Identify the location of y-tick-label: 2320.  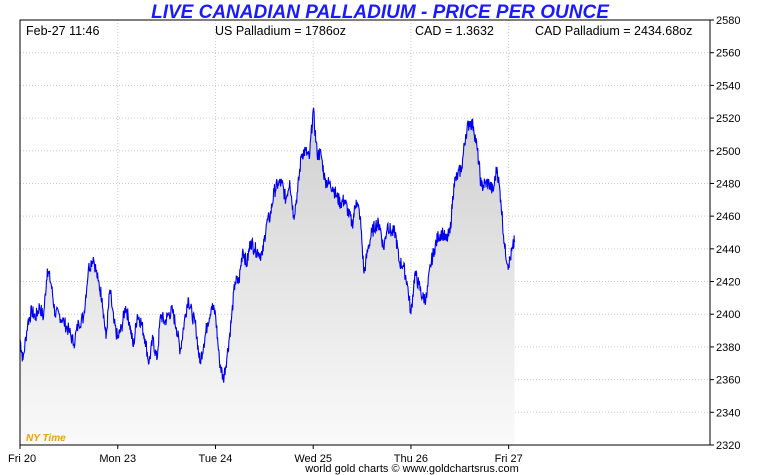
(728, 446).